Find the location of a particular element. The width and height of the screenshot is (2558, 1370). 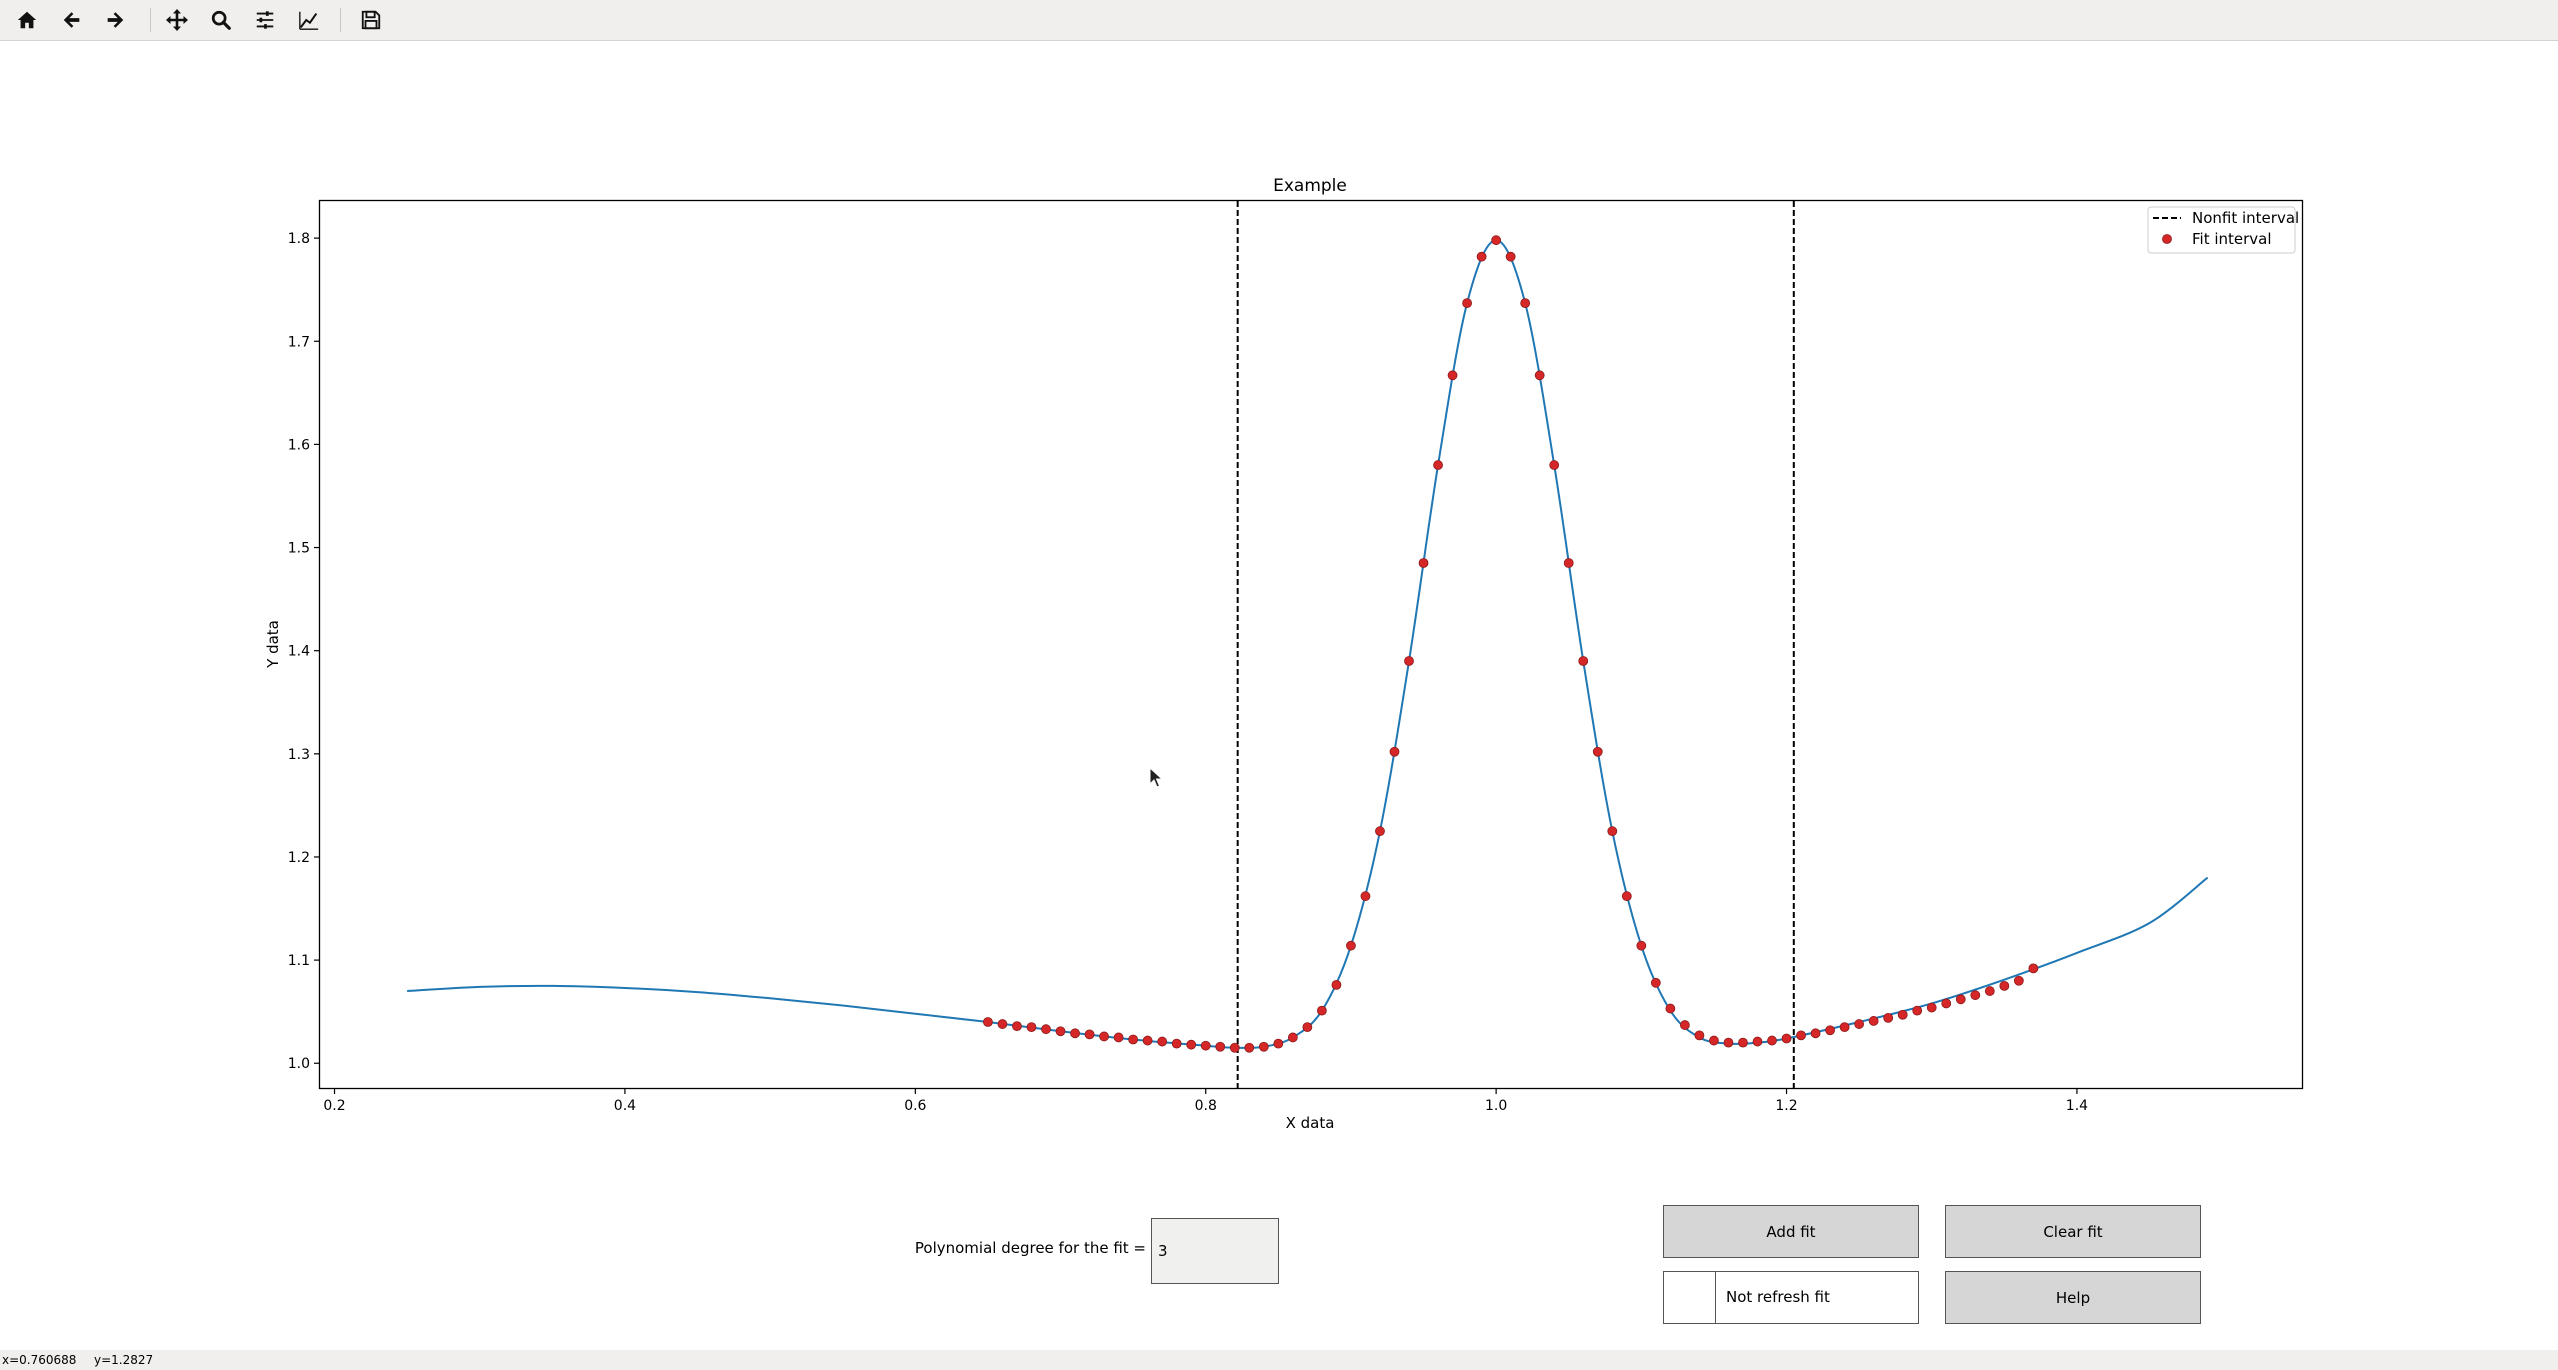

save-button is located at coordinates (371, 20).